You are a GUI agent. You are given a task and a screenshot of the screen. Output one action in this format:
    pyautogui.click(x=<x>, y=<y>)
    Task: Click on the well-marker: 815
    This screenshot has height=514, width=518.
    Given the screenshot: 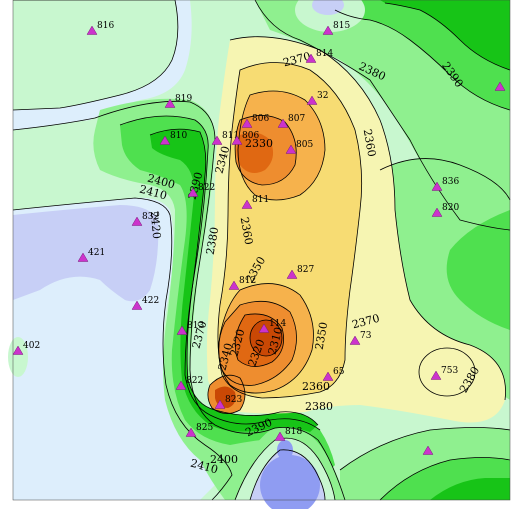 What is the action you would take?
    pyautogui.click(x=336, y=28)
    